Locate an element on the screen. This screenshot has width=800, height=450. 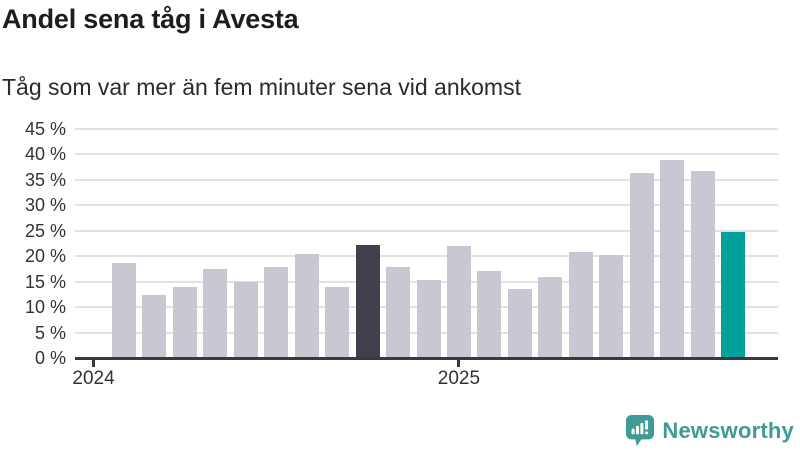
y-axis-label-5: 5 % is located at coordinates (50, 332).